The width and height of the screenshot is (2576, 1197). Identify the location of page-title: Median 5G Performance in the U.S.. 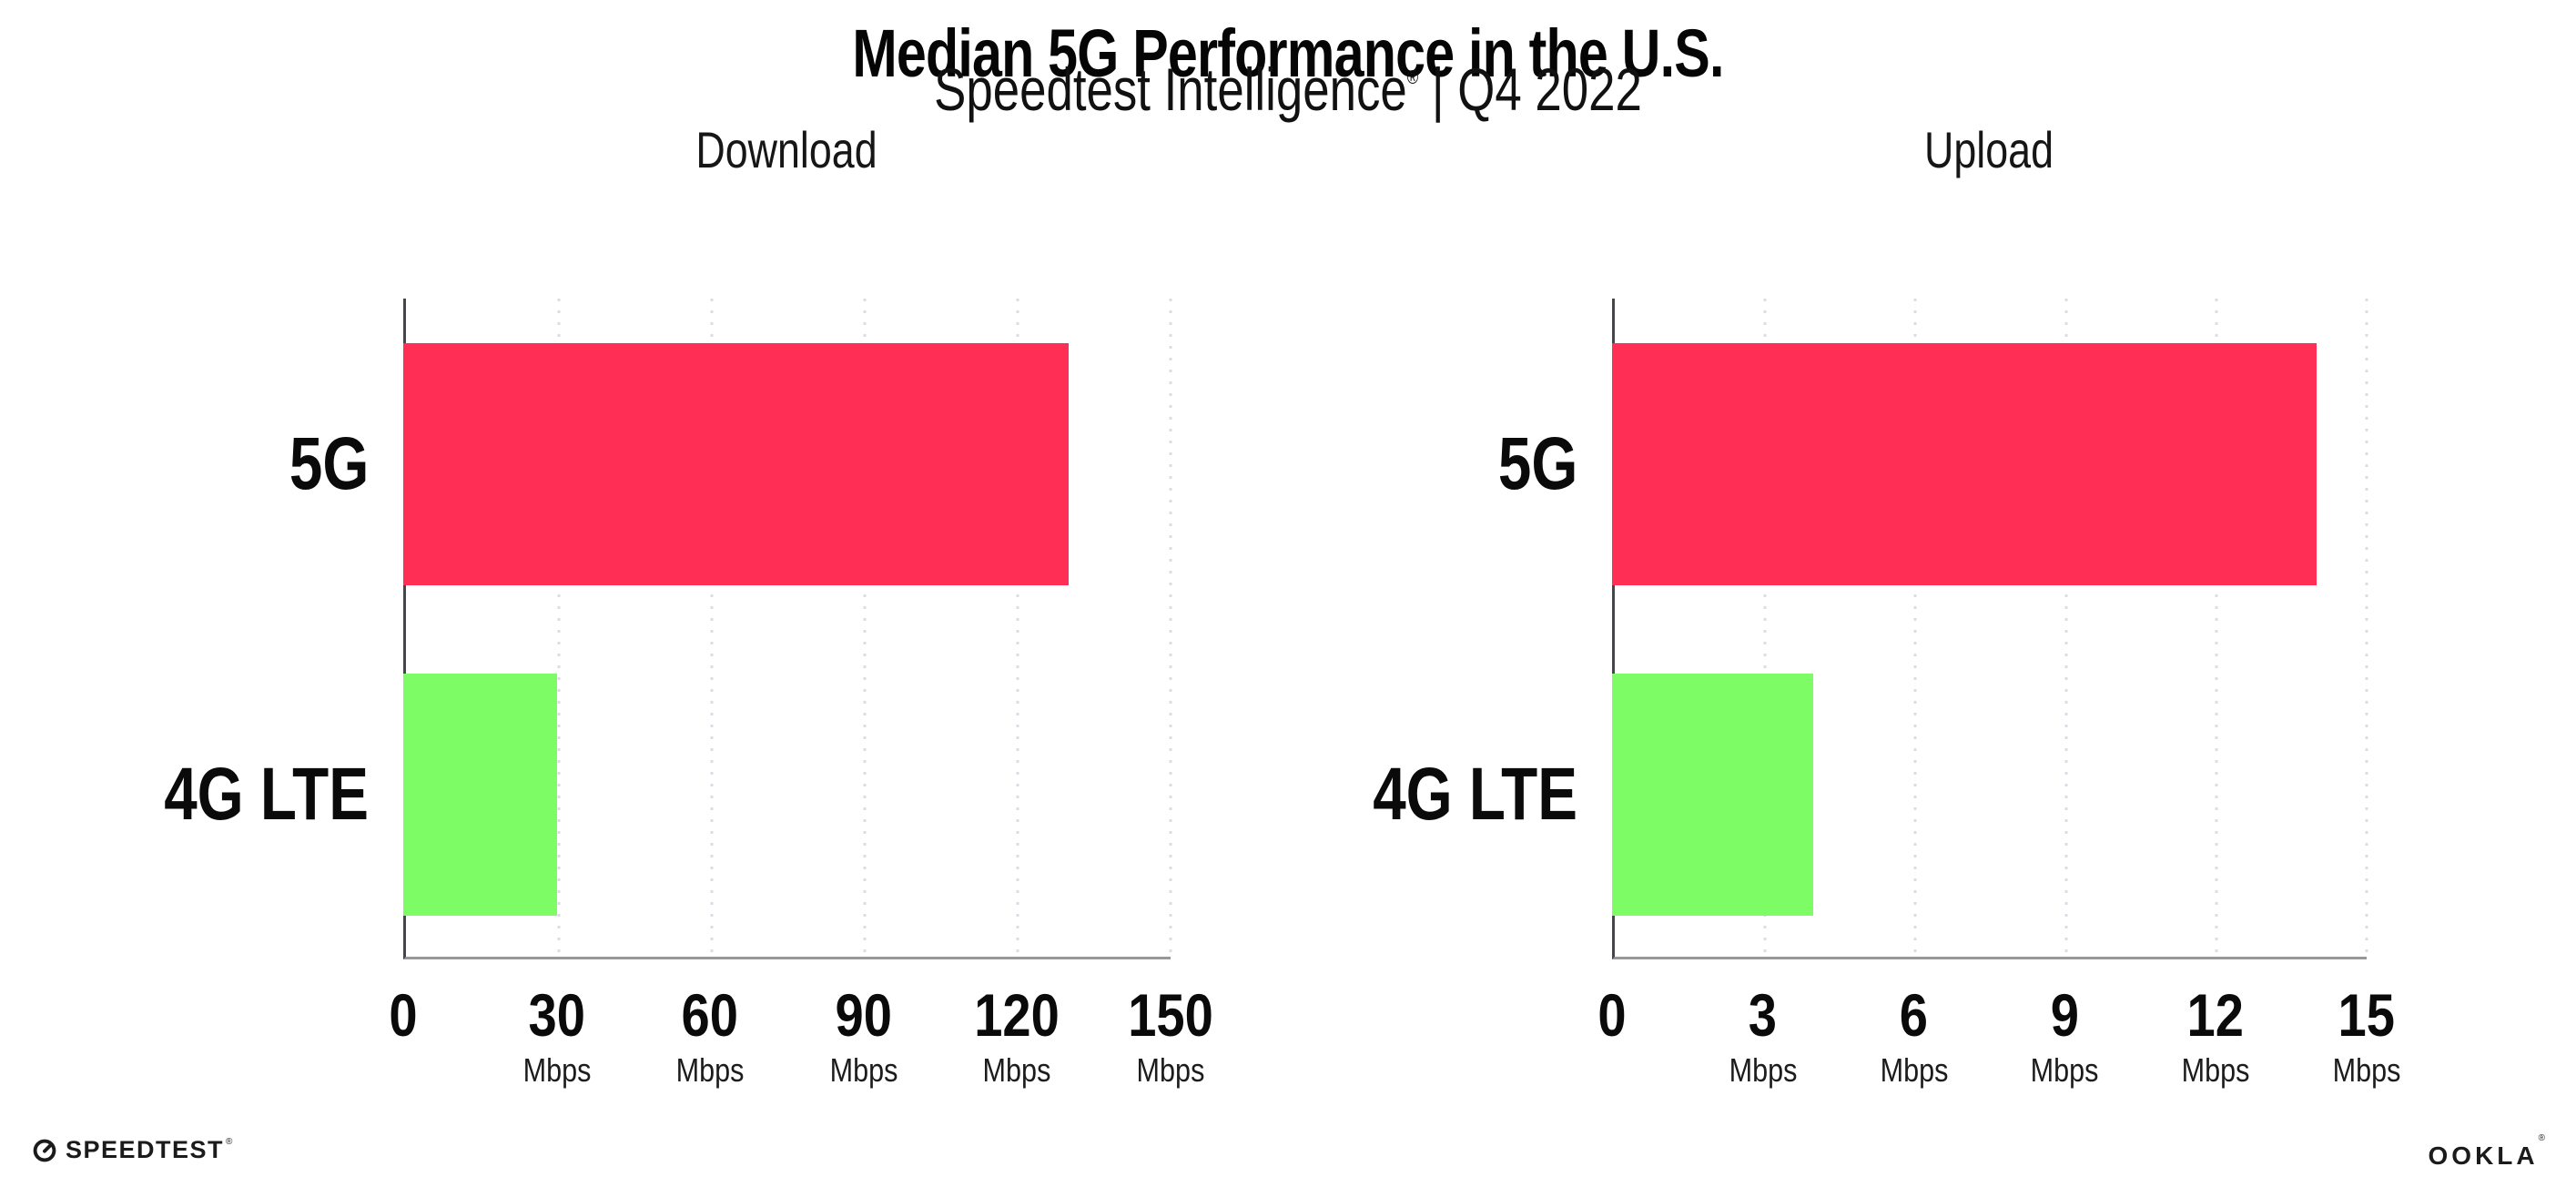
(1288, 54).